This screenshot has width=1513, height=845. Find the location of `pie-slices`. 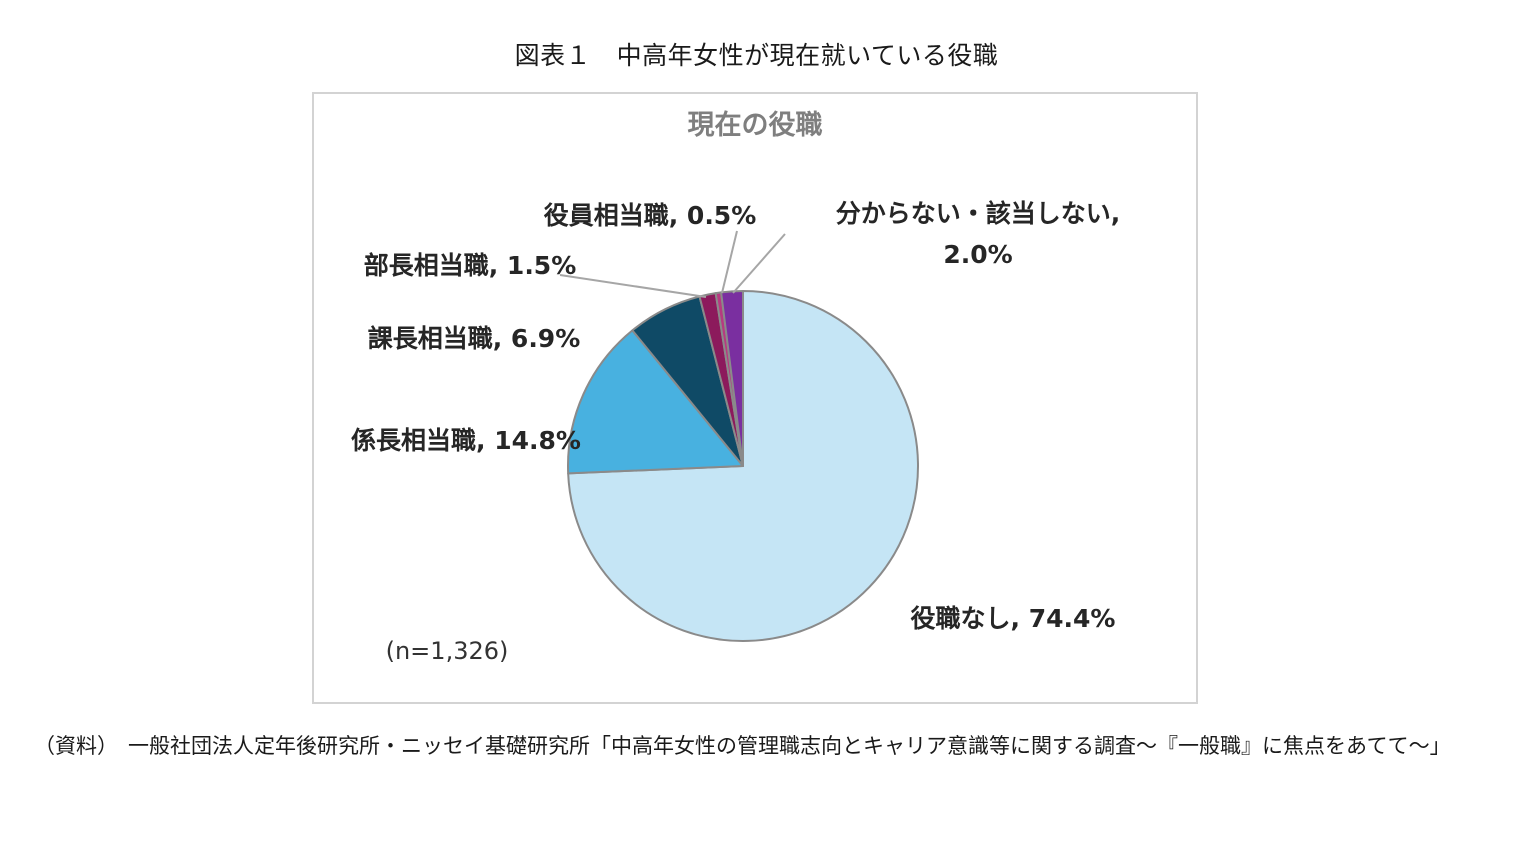

pie-slices is located at coordinates (743, 466).